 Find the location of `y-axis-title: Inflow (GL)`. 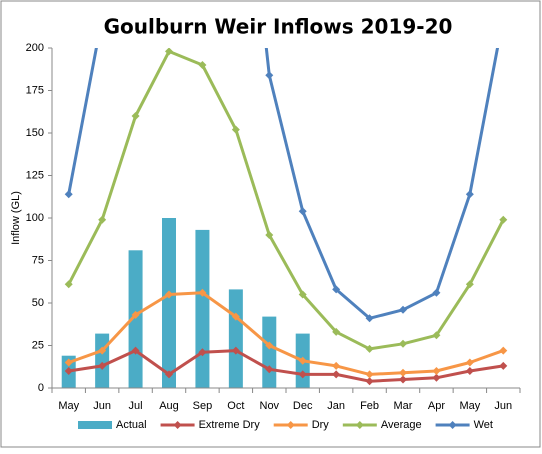

y-axis-title: Inflow (GL) is located at coordinates (16, 218).